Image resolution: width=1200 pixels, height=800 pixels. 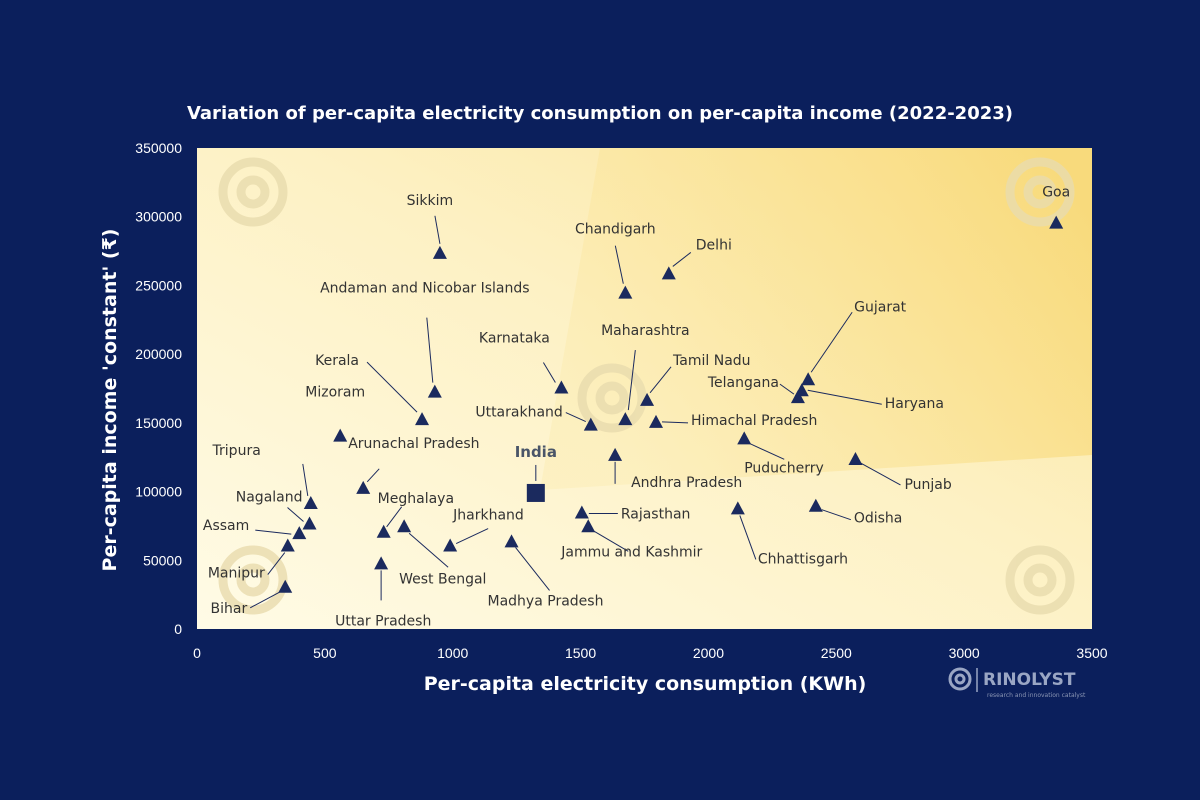 I want to click on data-point-label: Bihar, so click(x=229, y=609).